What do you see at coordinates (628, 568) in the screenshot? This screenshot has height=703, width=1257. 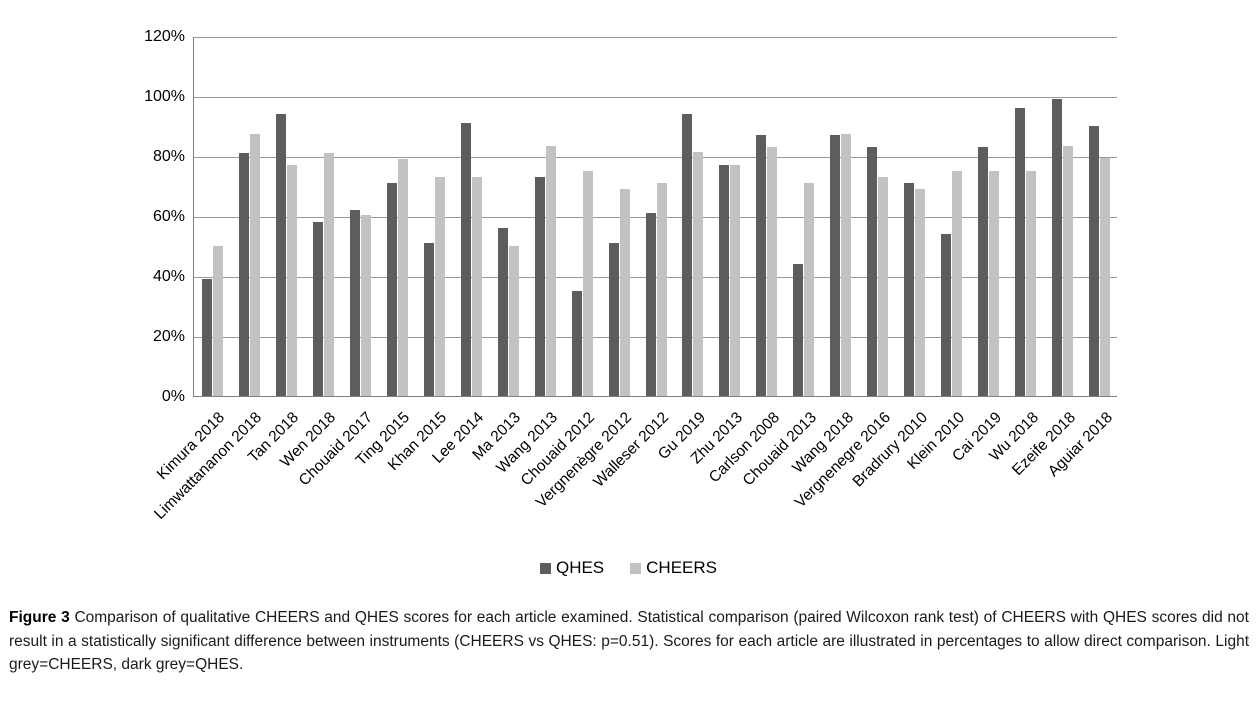 I see `chart-legend: QHES CHEERS` at bounding box center [628, 568].